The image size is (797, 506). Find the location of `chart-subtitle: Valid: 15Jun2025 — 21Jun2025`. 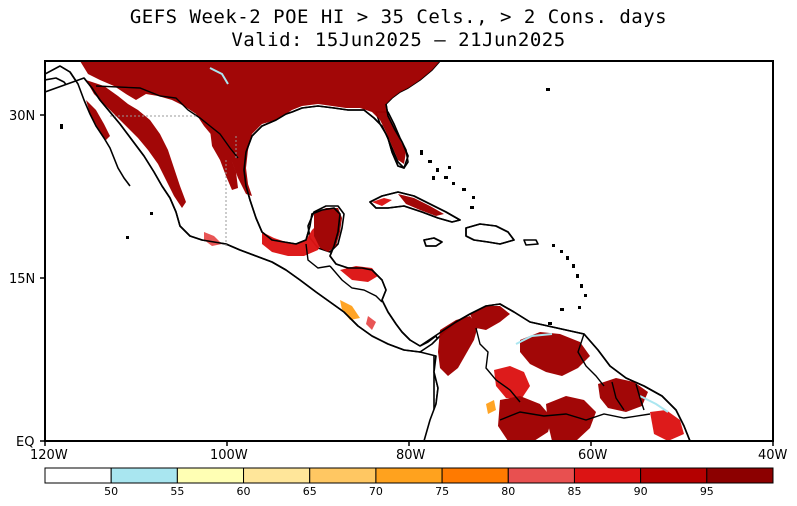

chart-subtitle: Valid: 15Jun2025 — 21Jun2025 is located at coordinates (398, 40).